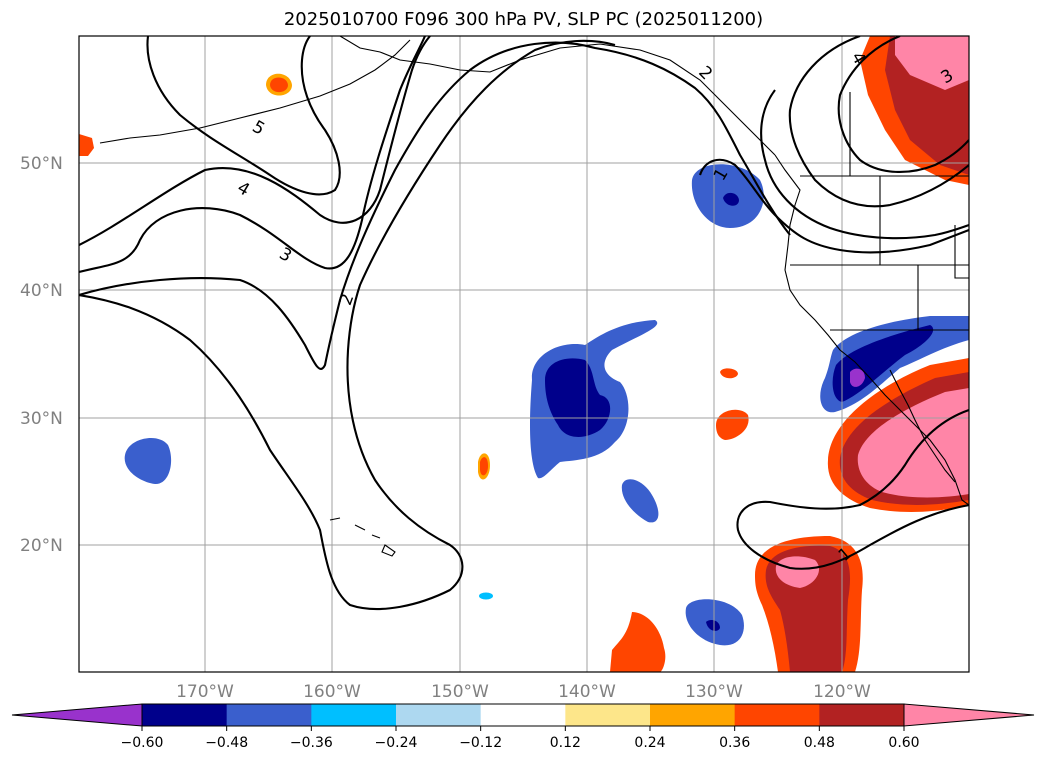  I want to click on contour-label: 5, so click(258, 128).